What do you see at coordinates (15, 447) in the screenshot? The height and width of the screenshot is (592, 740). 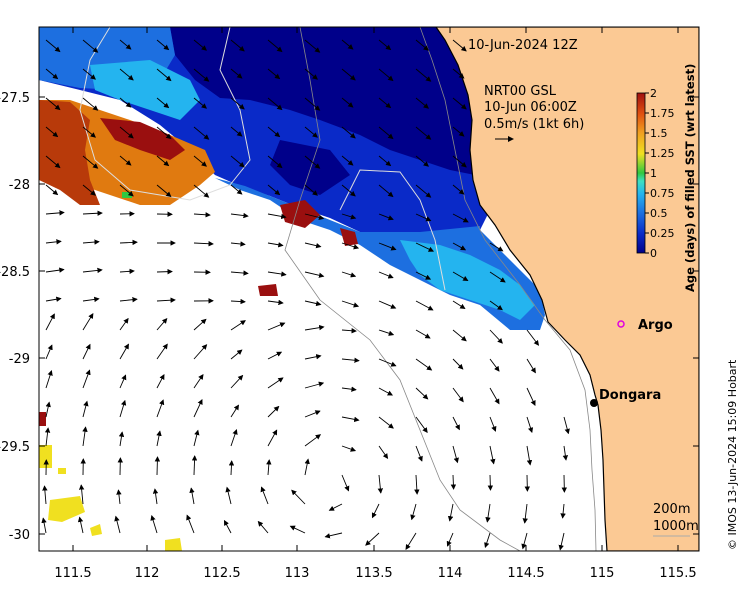 I see `y-tick-label: -29.5` at bounding box center [15, 447].